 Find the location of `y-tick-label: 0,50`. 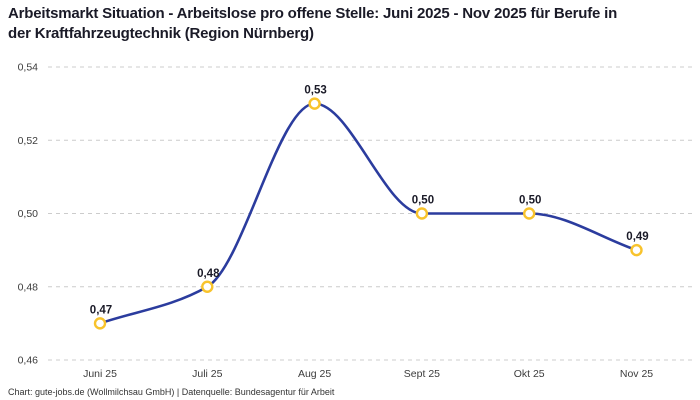

y-tick-label: 0,50 is located at coordinates (28, 214).